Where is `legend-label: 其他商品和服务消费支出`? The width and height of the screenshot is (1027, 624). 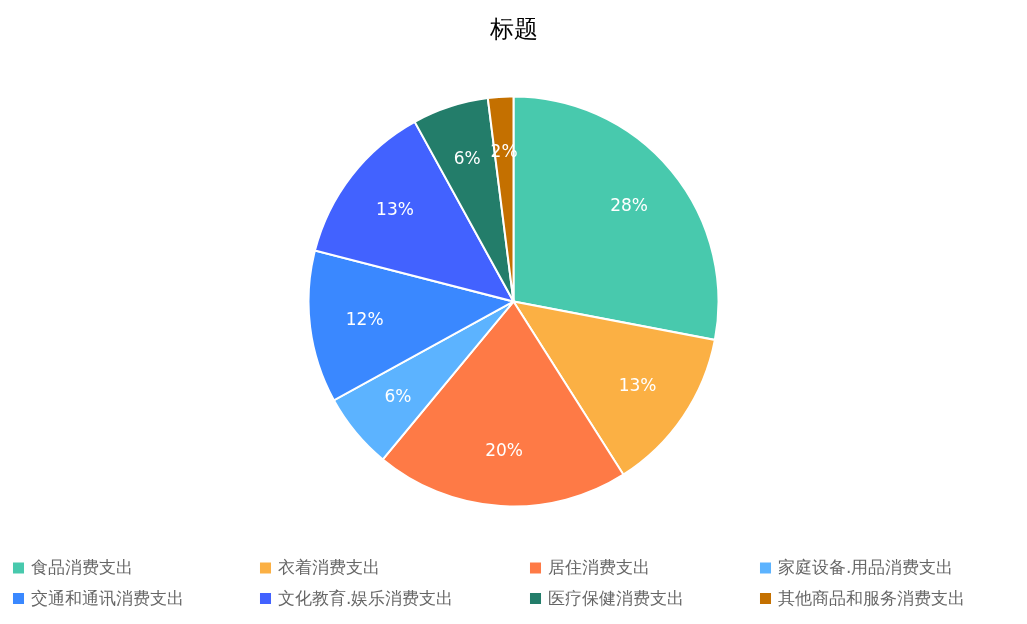 legend-label: 其他商品和服务消费支出 is located at coordinates (871, 597).